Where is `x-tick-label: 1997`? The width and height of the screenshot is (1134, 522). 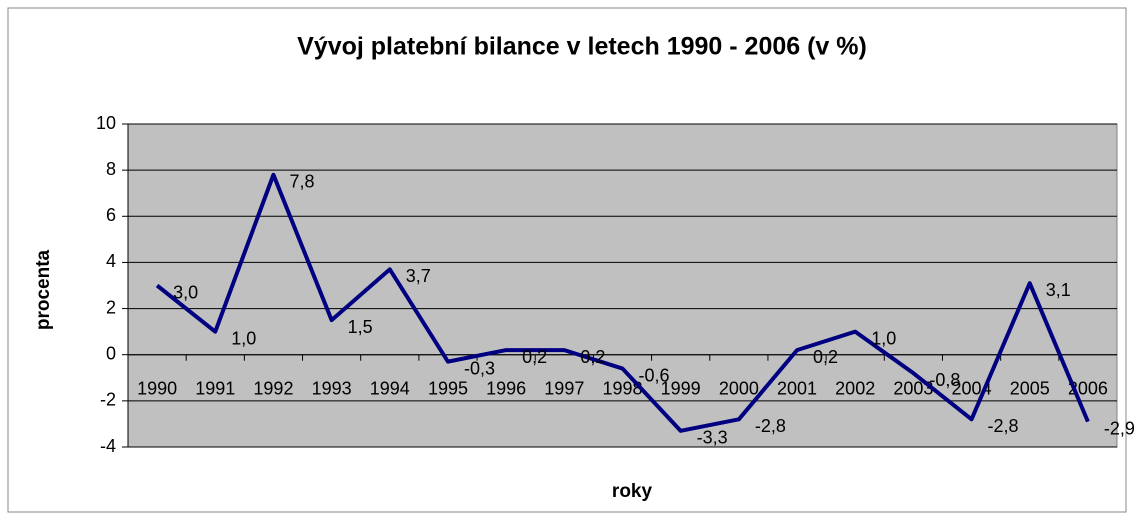
x-tick-label: 1997 is located at coordinates (564, 388).